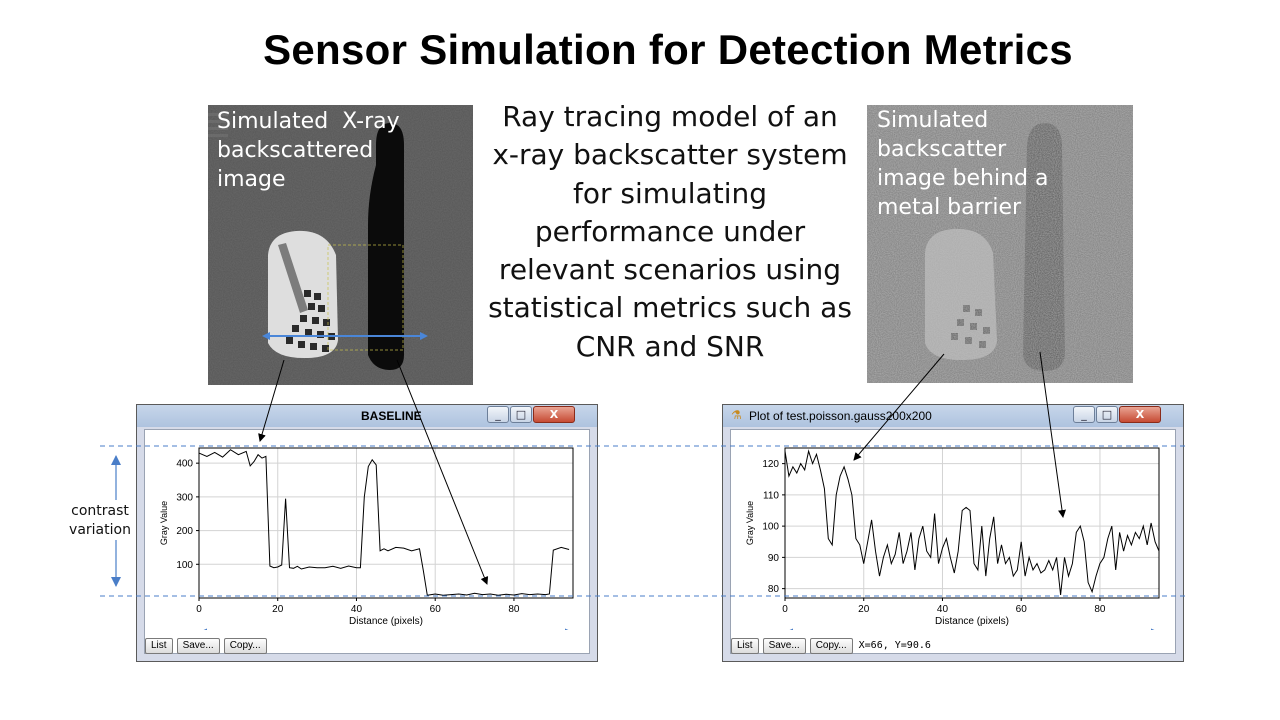  Describe the element at coordinates (840, 416) in the screenshot. I see `window-title: Plot of test.poisson.gauss200x200` at that location.